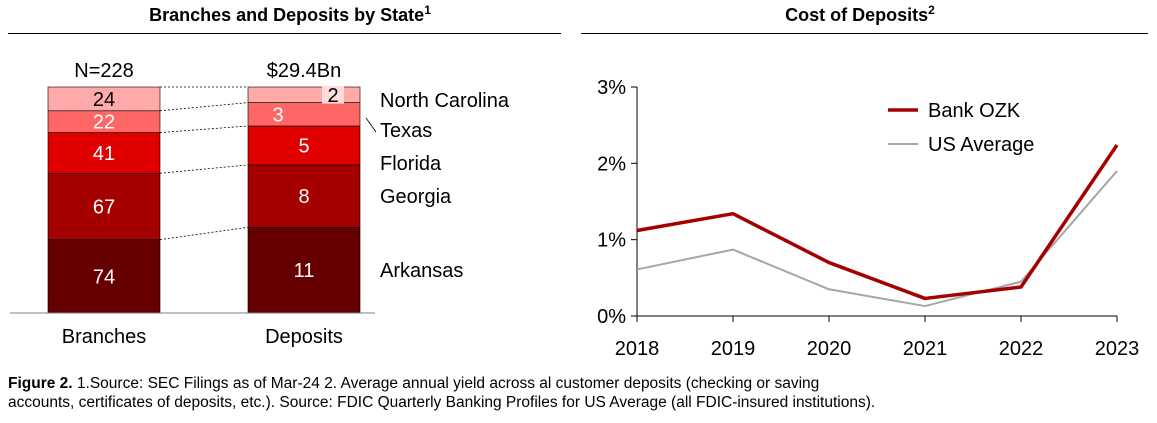 This screenshot has height=423, width=1157. I want to click on bar-data-label-branches-texas: 22, so click(104, 123).